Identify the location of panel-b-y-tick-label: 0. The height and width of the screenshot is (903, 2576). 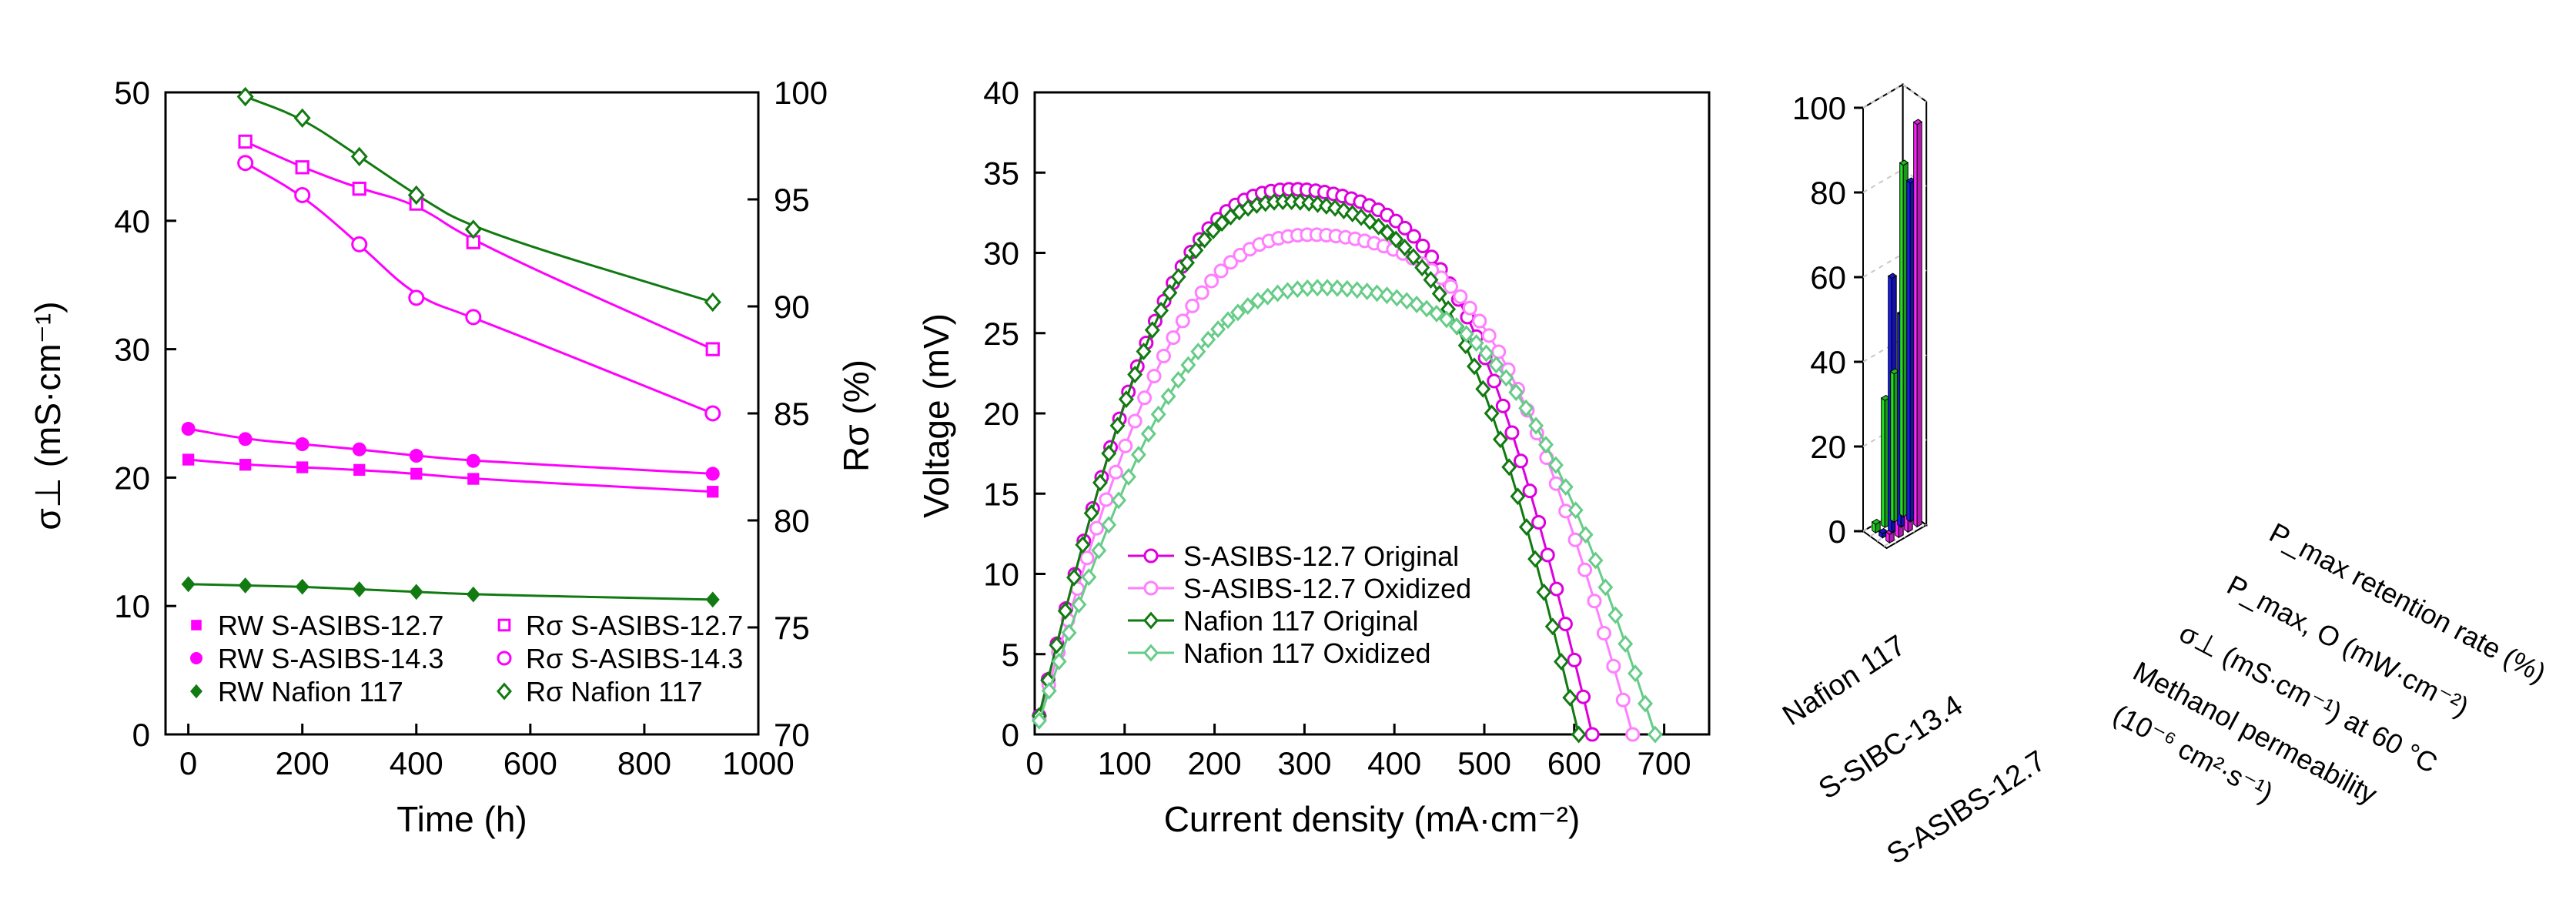
(1011, 735).